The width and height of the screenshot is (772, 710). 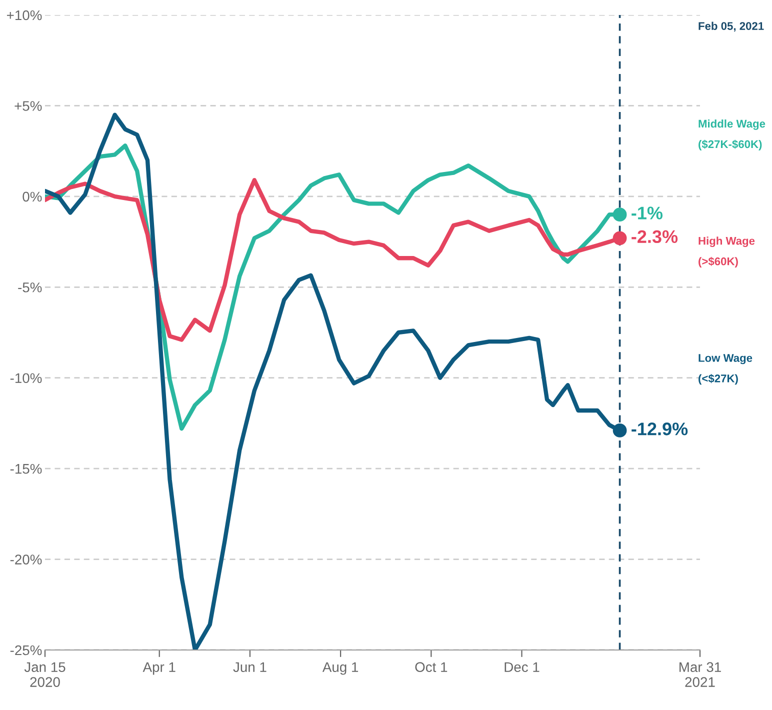 What do you see at coordinates (32, 197) in the screenshot?
I see `y-tick-label: 0%` at bounding box center [32, 197].